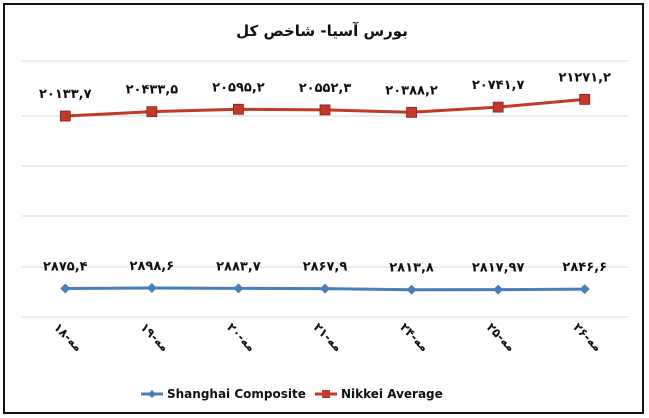 This screenshot has height=418, width=649. I want to click on legend-nikkei-average-marker, so click(326, 394).